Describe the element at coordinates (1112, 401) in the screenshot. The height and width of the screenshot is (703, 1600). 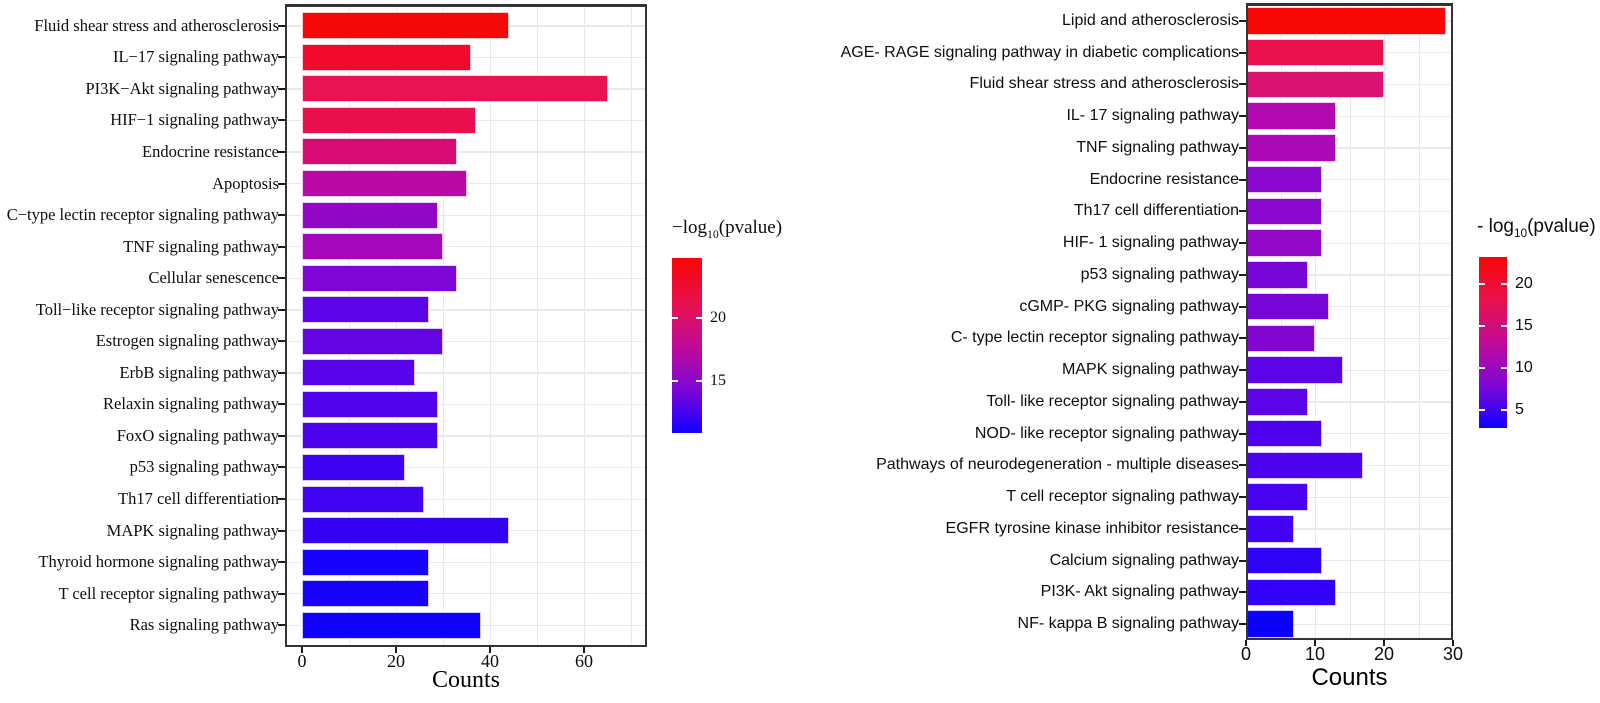
I see `category-label: Toll- like receptor signaling pathway` at that location.